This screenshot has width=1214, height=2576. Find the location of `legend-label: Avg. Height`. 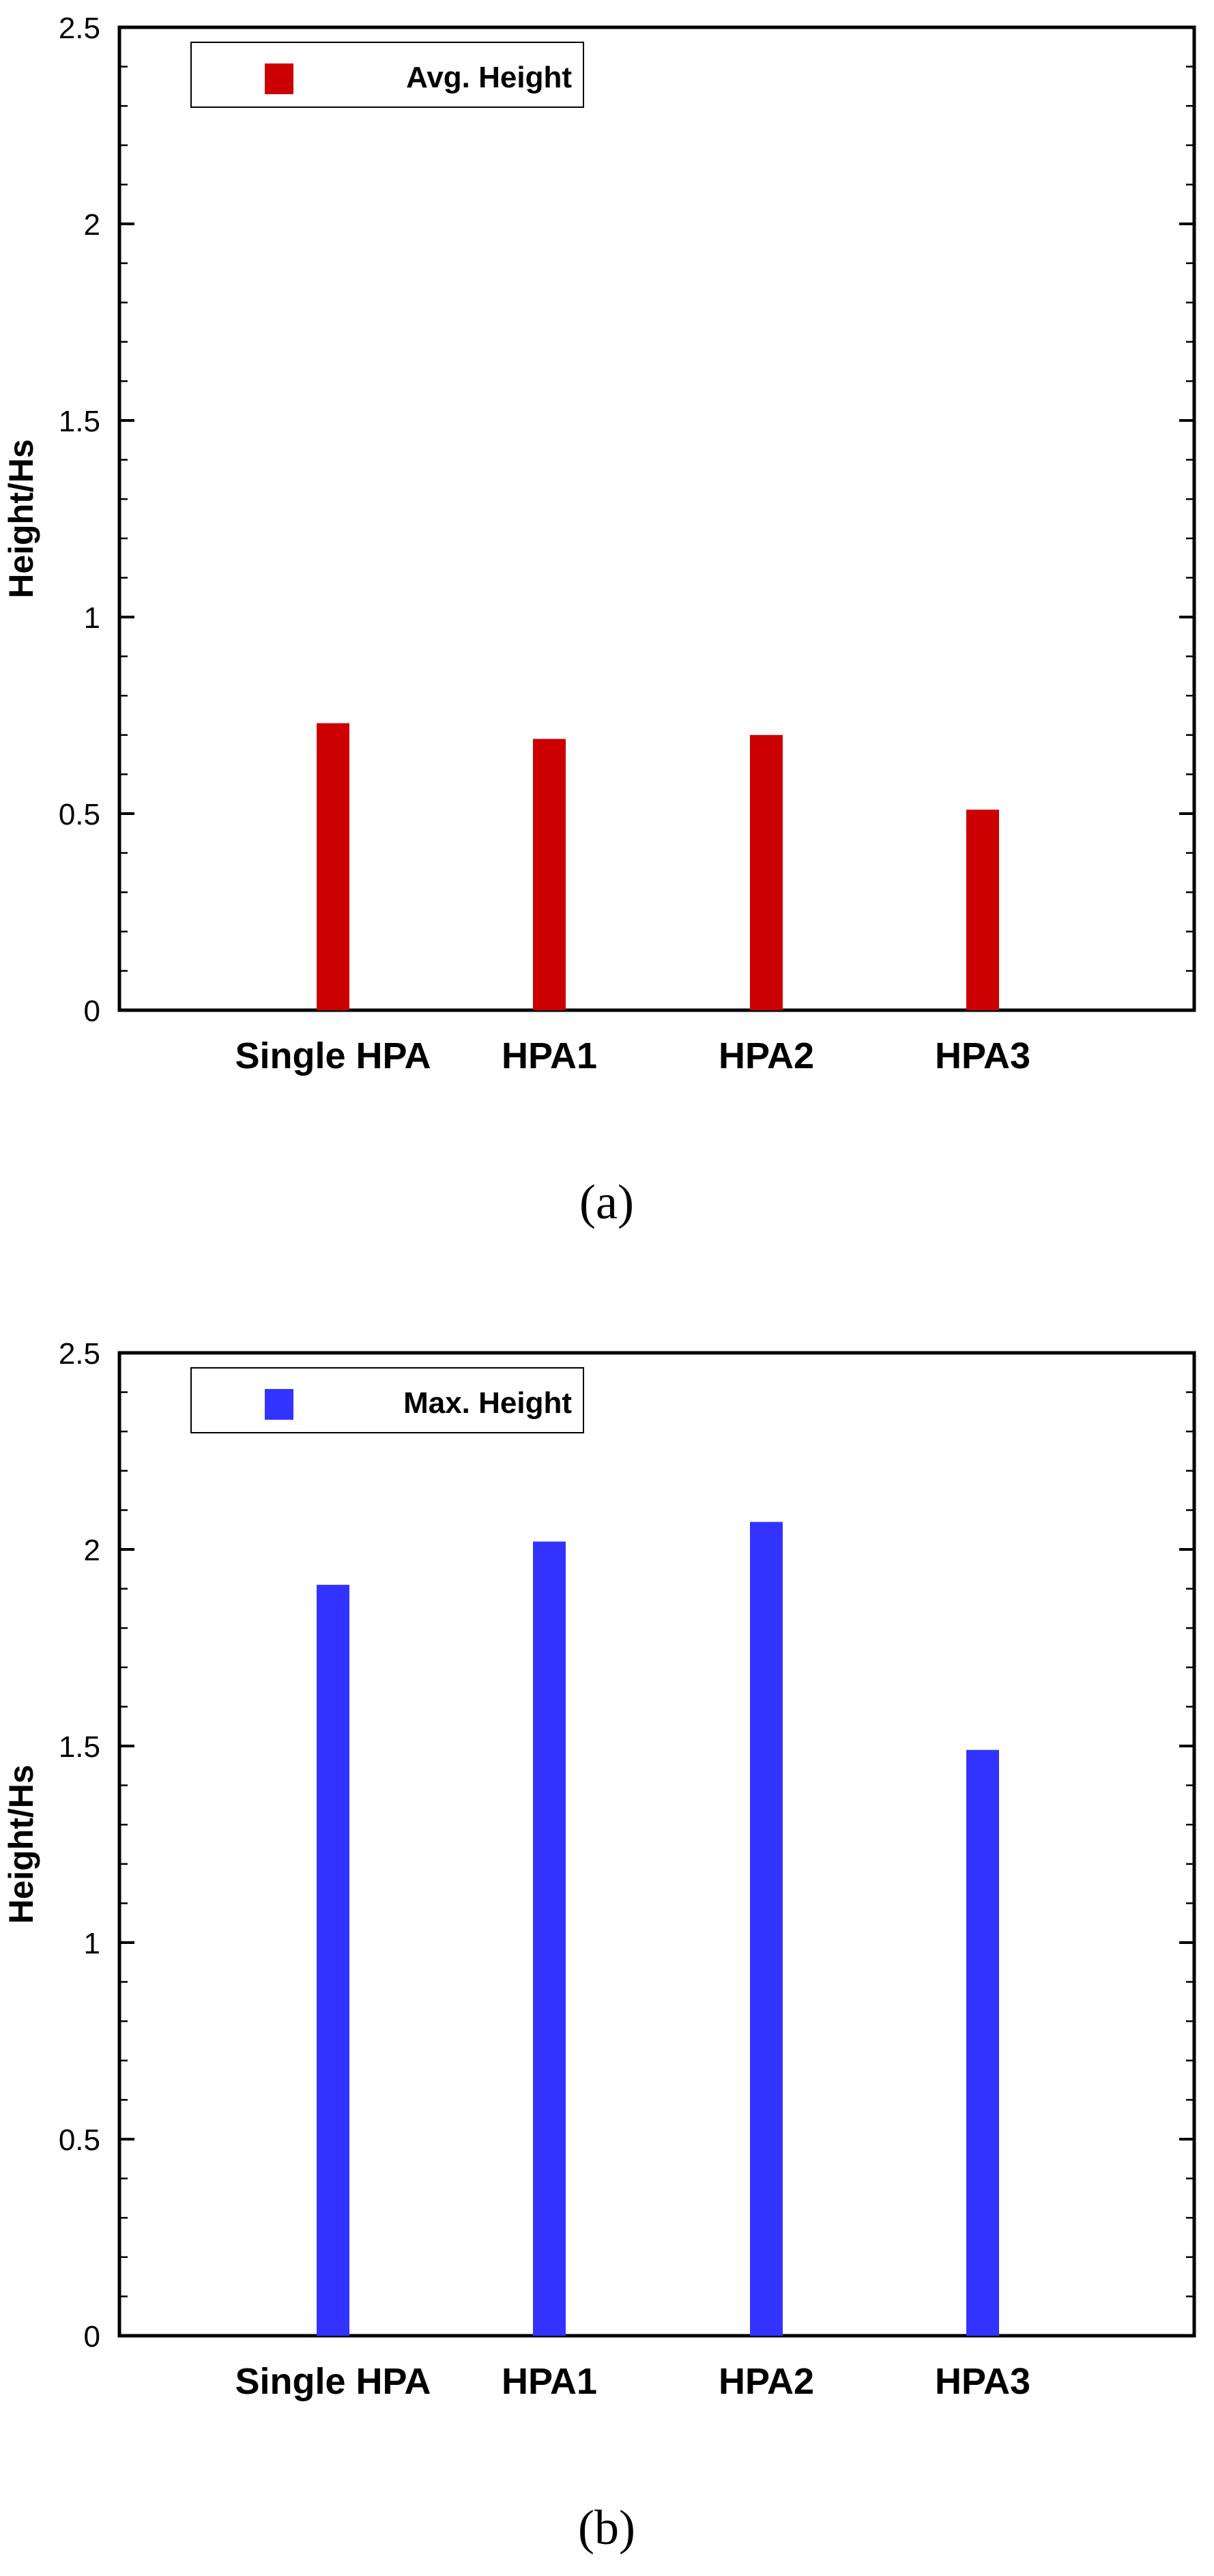

legend-label: Avg. Height is located at coordinates (489, 77).